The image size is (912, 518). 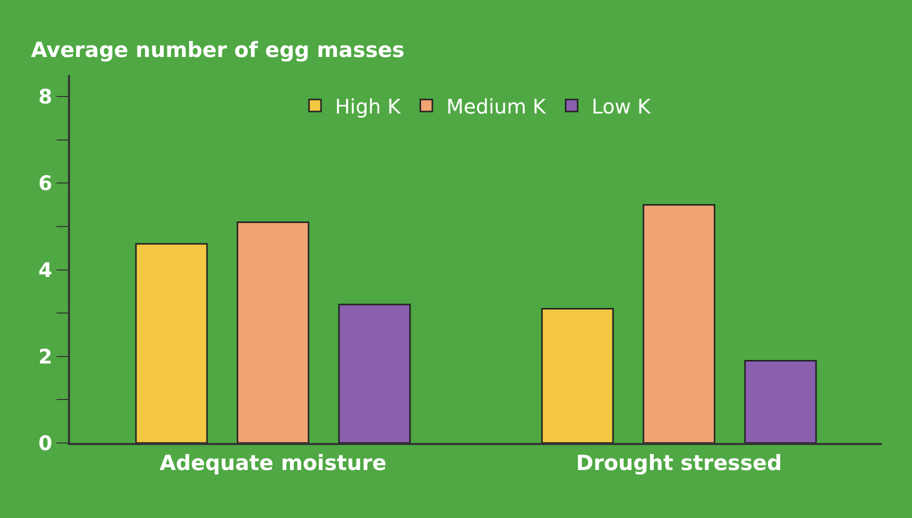 I want to click on y-tick-label: 4, so click(x=45, y=270).